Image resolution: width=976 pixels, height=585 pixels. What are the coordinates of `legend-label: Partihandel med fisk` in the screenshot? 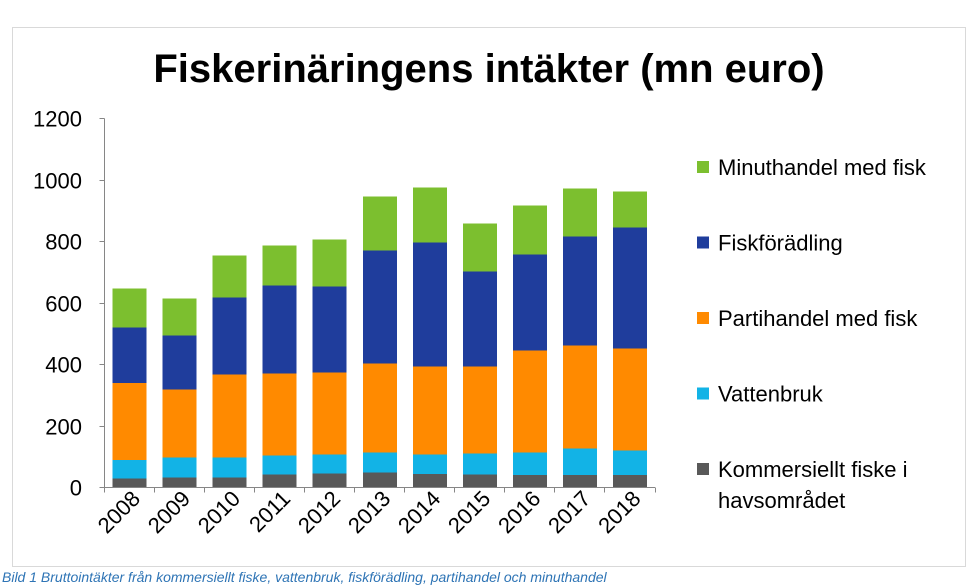 It's located at (818, 318).